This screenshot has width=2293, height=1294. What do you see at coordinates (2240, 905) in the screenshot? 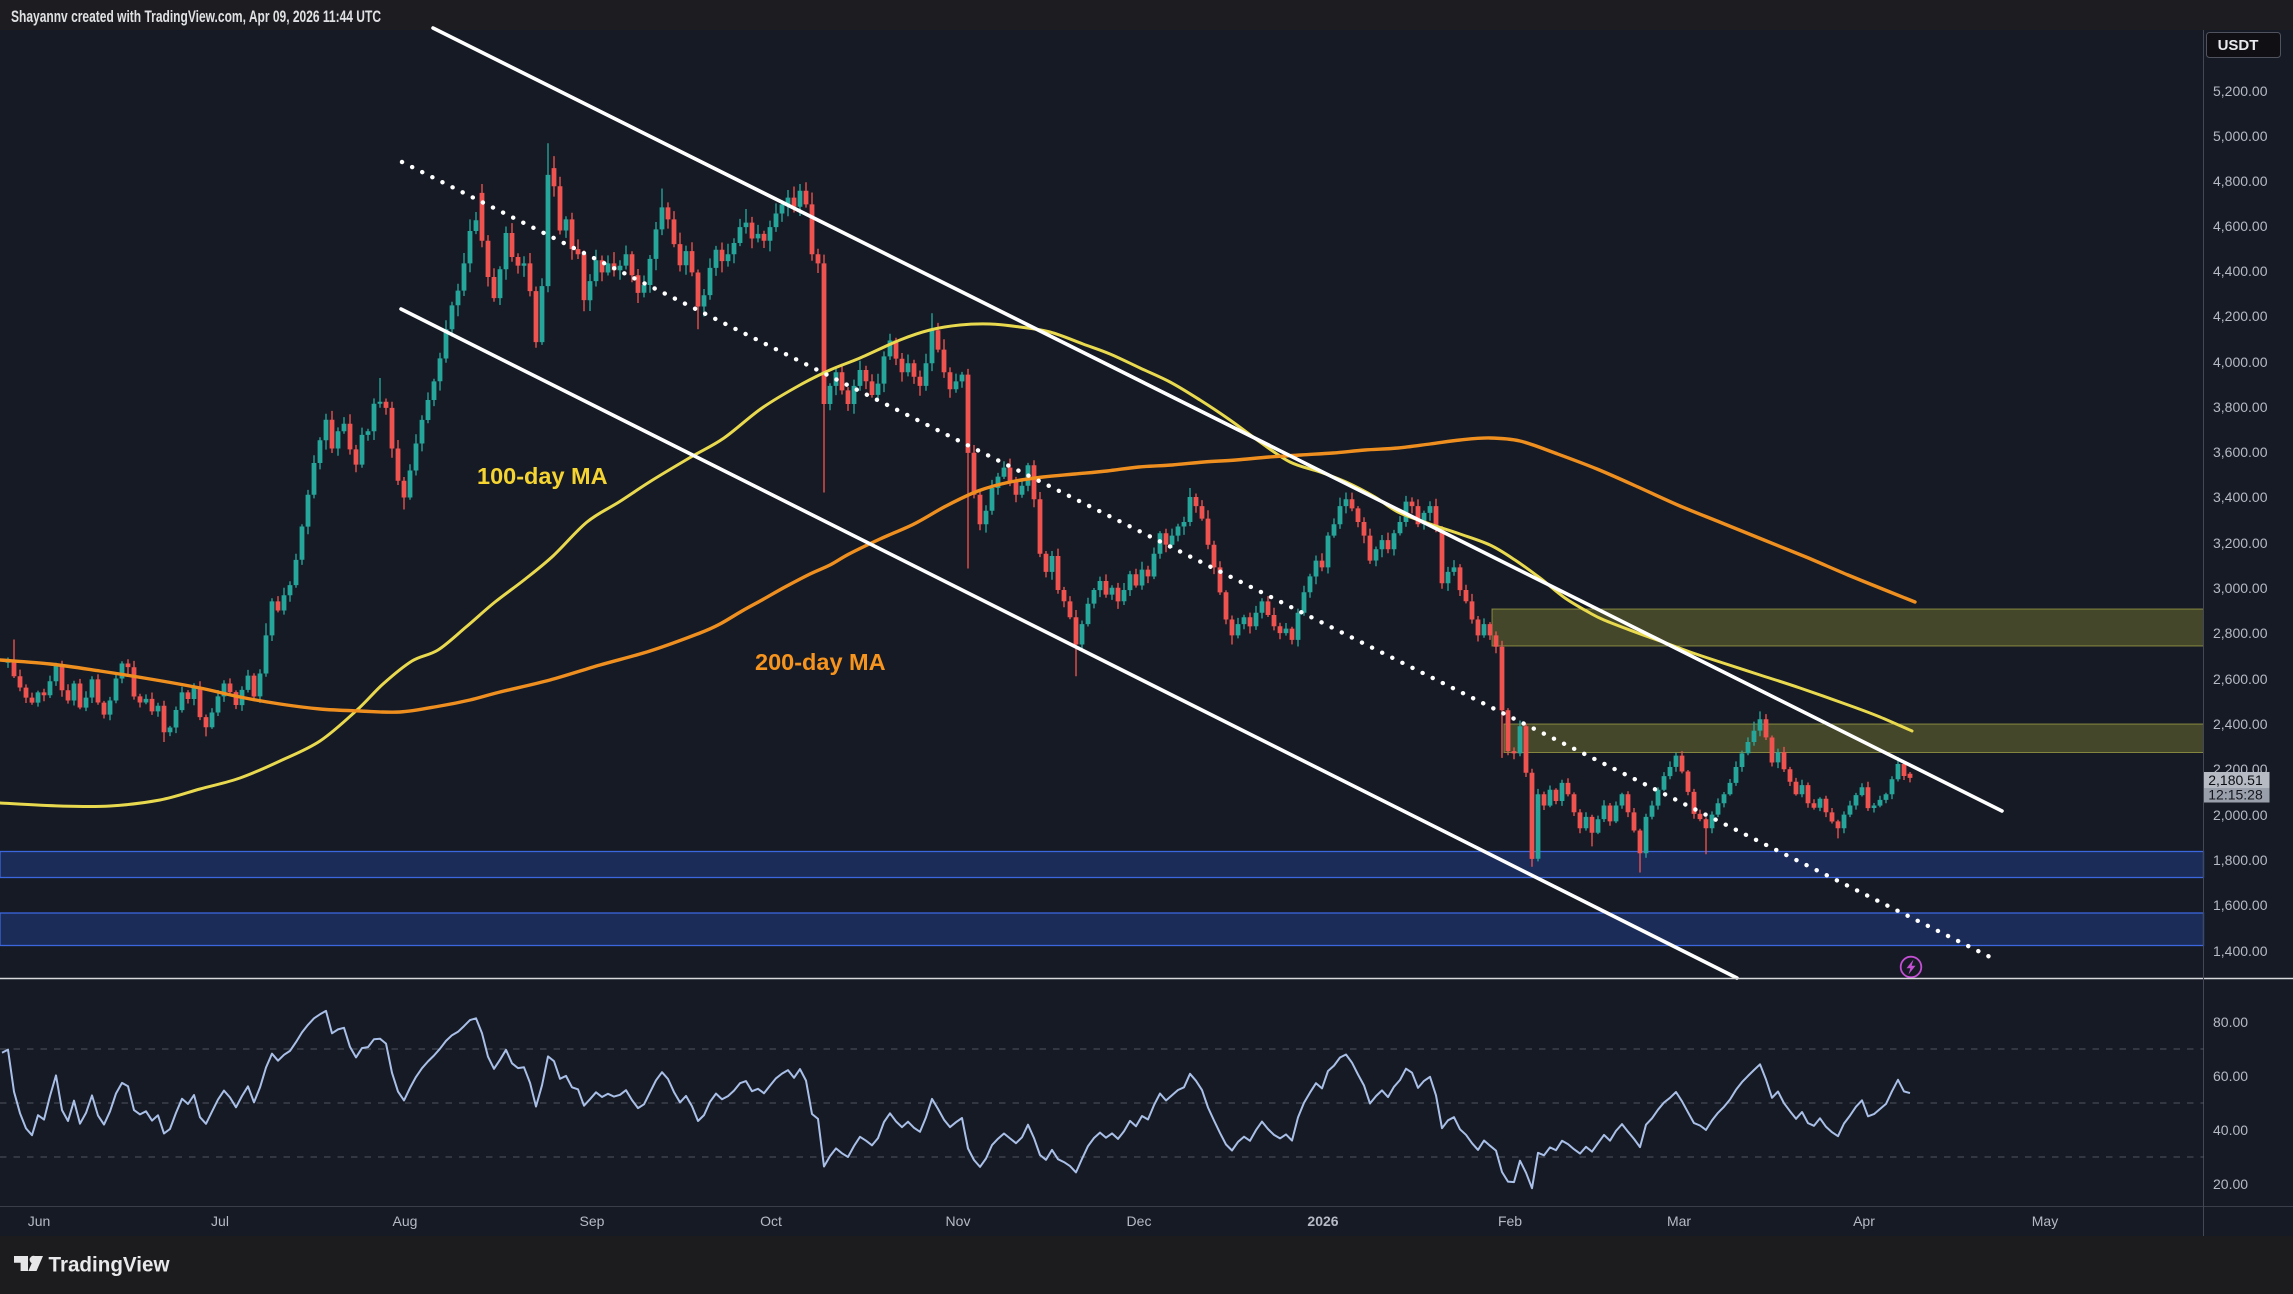
I see `svg-text: 1,600.00` at bounding box center [2240, 905].